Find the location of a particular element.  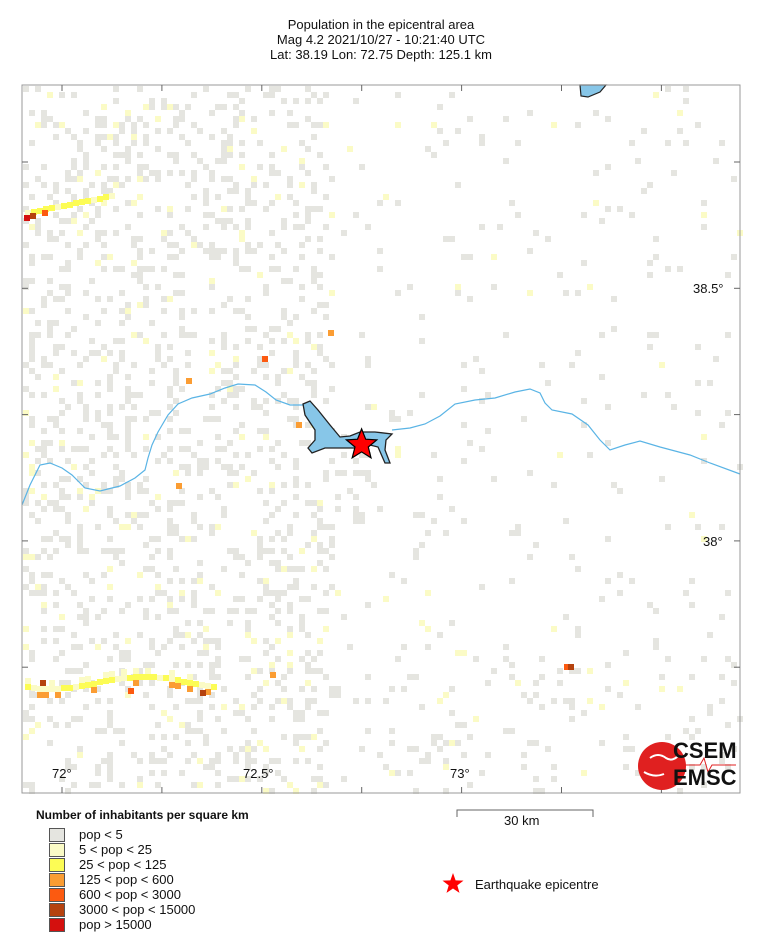

lat-label: 38° is located at coordinates (713, 541).